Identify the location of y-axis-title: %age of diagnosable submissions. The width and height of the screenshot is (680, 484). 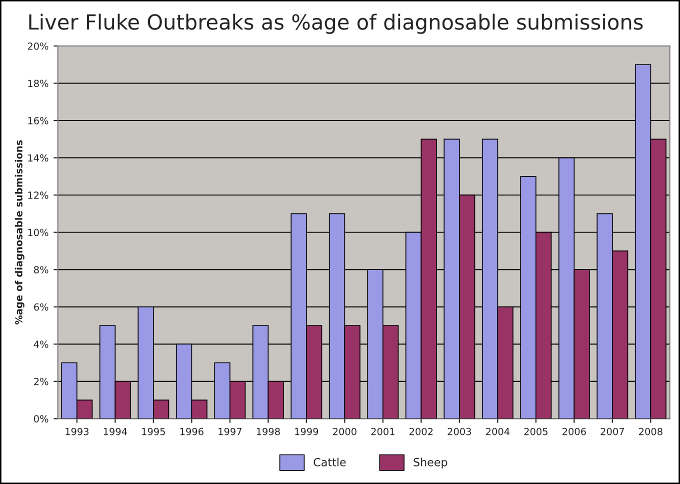
(19, 232).